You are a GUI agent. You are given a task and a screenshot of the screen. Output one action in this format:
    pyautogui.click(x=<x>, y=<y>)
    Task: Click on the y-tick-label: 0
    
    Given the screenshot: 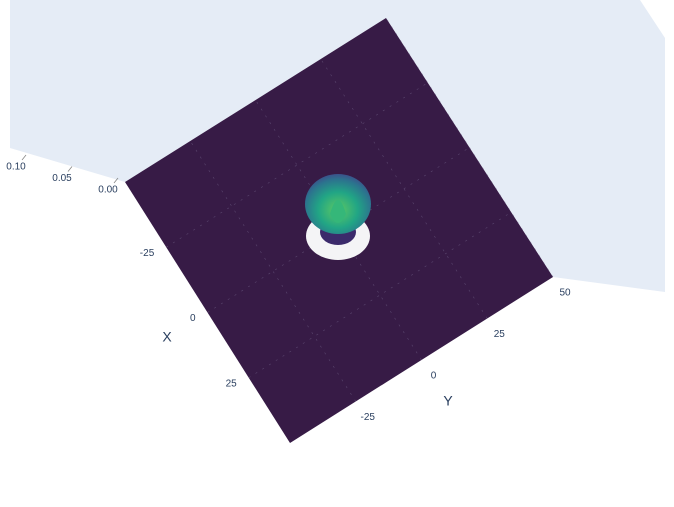 What is the action you would take?
    pyautogui.click(x=434, y=376)
    